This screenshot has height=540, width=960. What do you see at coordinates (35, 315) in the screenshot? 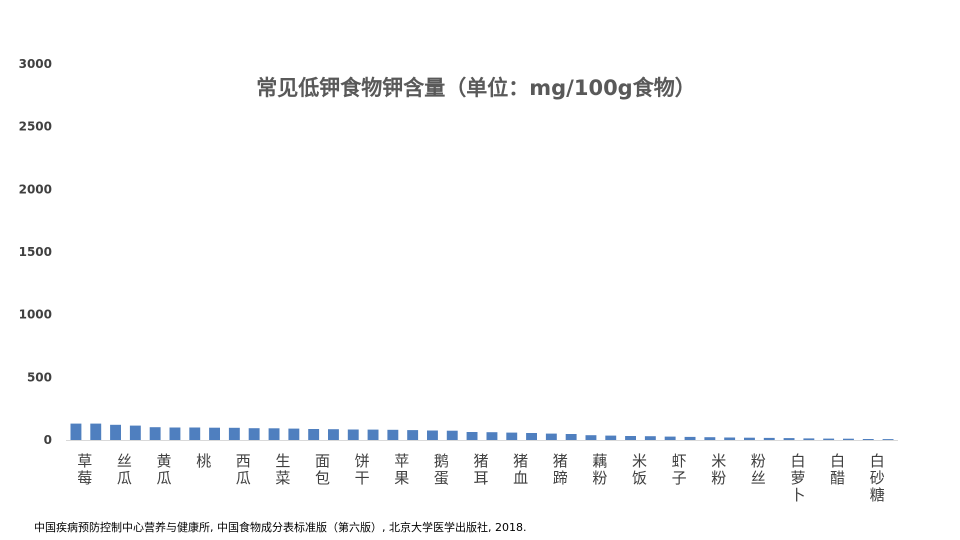
I see `y-tick-label: 1000` at bounding box center [35, 315].